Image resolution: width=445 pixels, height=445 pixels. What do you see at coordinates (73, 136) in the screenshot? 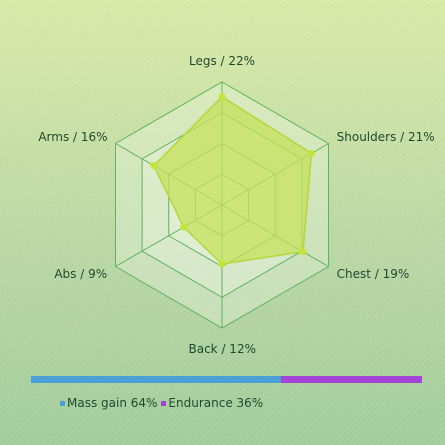
I see `axis-label-arms: Arms / 16%` at bounding box center [73, 136].